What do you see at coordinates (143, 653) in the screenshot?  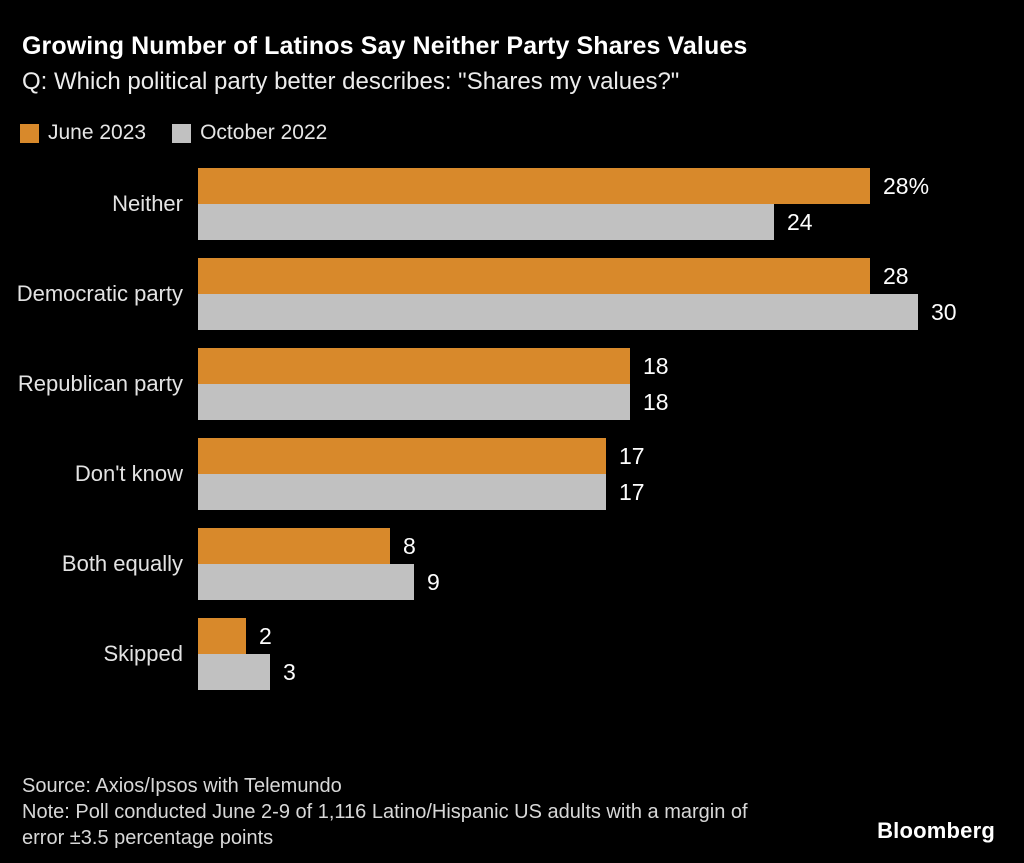 I see `category-label: Skipped` at bounding box center [143, 653].